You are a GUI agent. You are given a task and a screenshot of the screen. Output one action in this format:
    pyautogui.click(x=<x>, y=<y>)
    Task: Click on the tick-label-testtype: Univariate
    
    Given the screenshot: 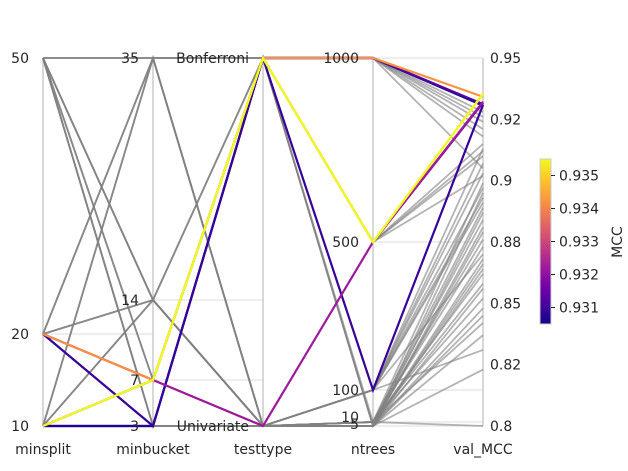 What is the action you would take?
    pyautogui.click(x=213, y=427)
    